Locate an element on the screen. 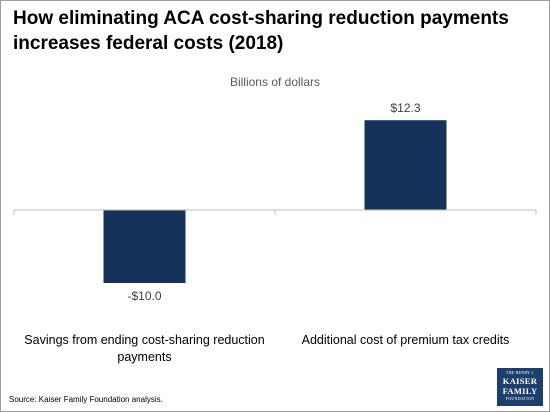  category-label-2-line-1: Additional cost of premium tax credits is located at coordinates (406, 340).